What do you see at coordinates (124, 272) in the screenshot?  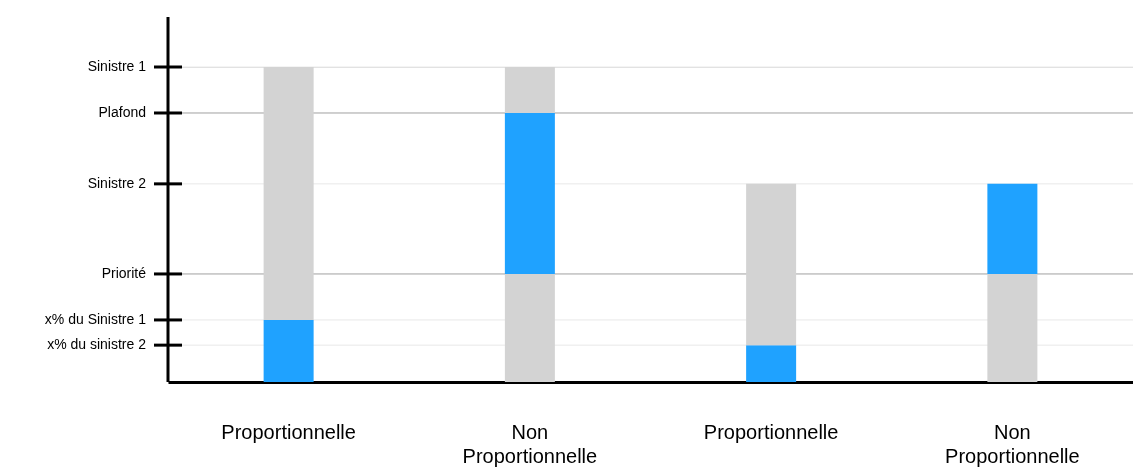 I see `ref-line-label: Priorité` at bounding box center [124, 272].